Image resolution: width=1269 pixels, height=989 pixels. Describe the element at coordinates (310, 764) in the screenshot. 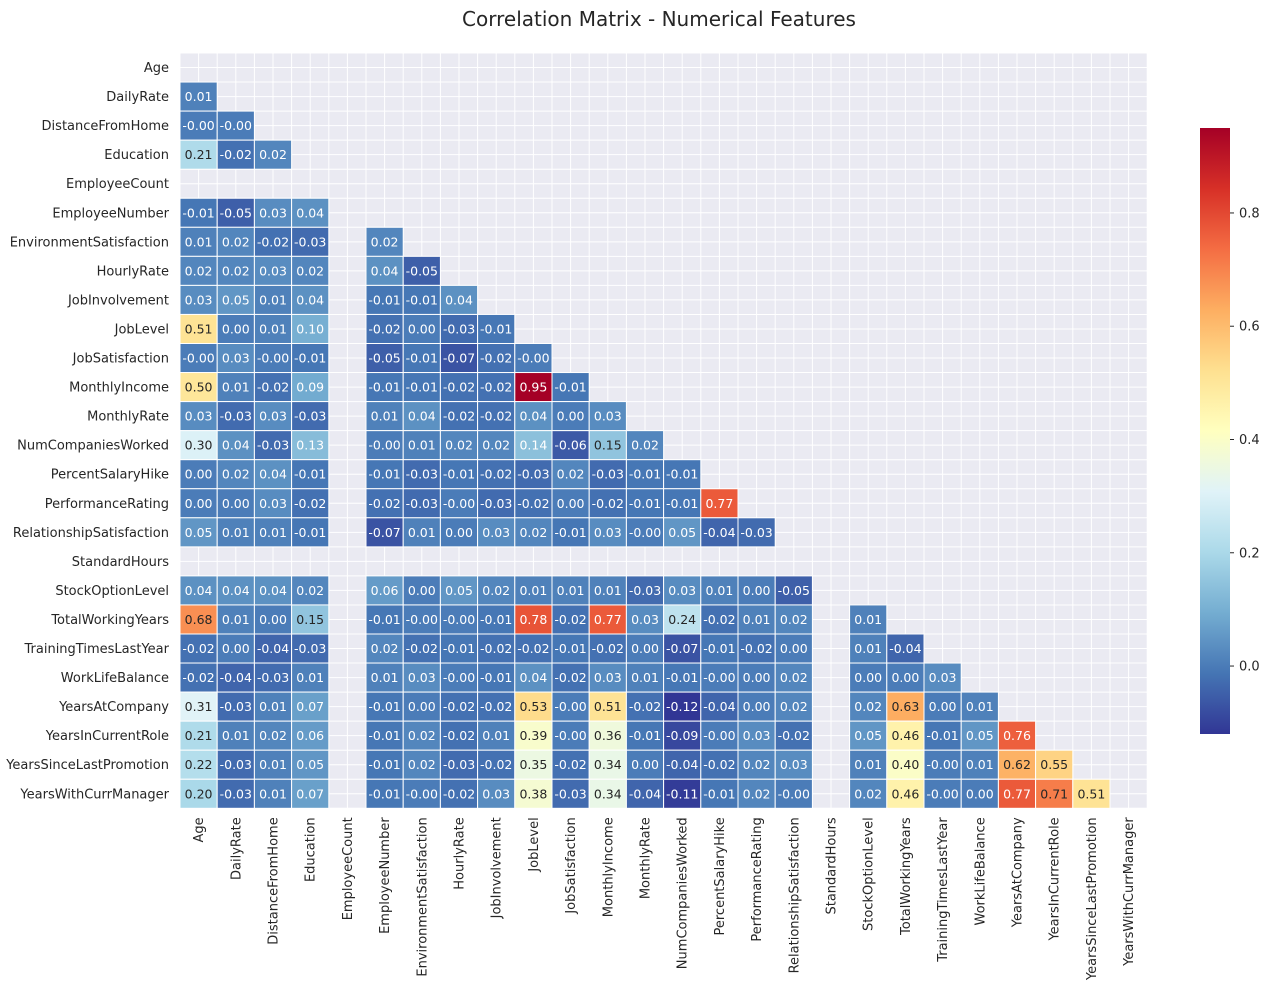

I see `cell-value-label: 0.05` at that location.